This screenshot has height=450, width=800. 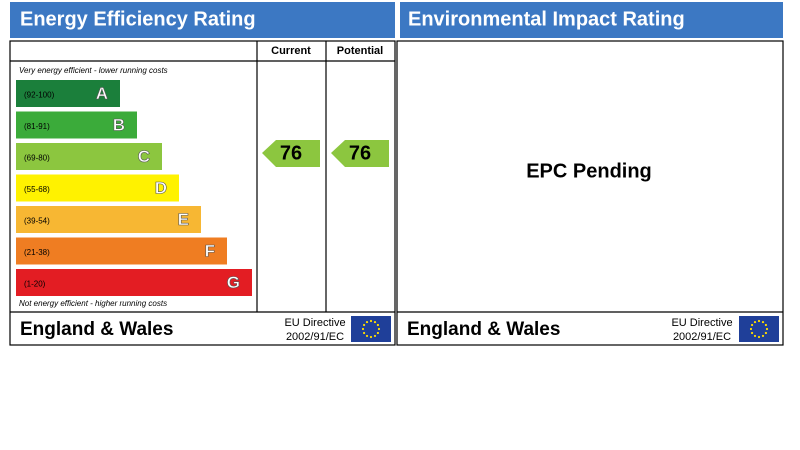 What do you see at coordinates (291, 51) in the screenshot?
I see `column-header: Current` at bounding box center [291, 51].